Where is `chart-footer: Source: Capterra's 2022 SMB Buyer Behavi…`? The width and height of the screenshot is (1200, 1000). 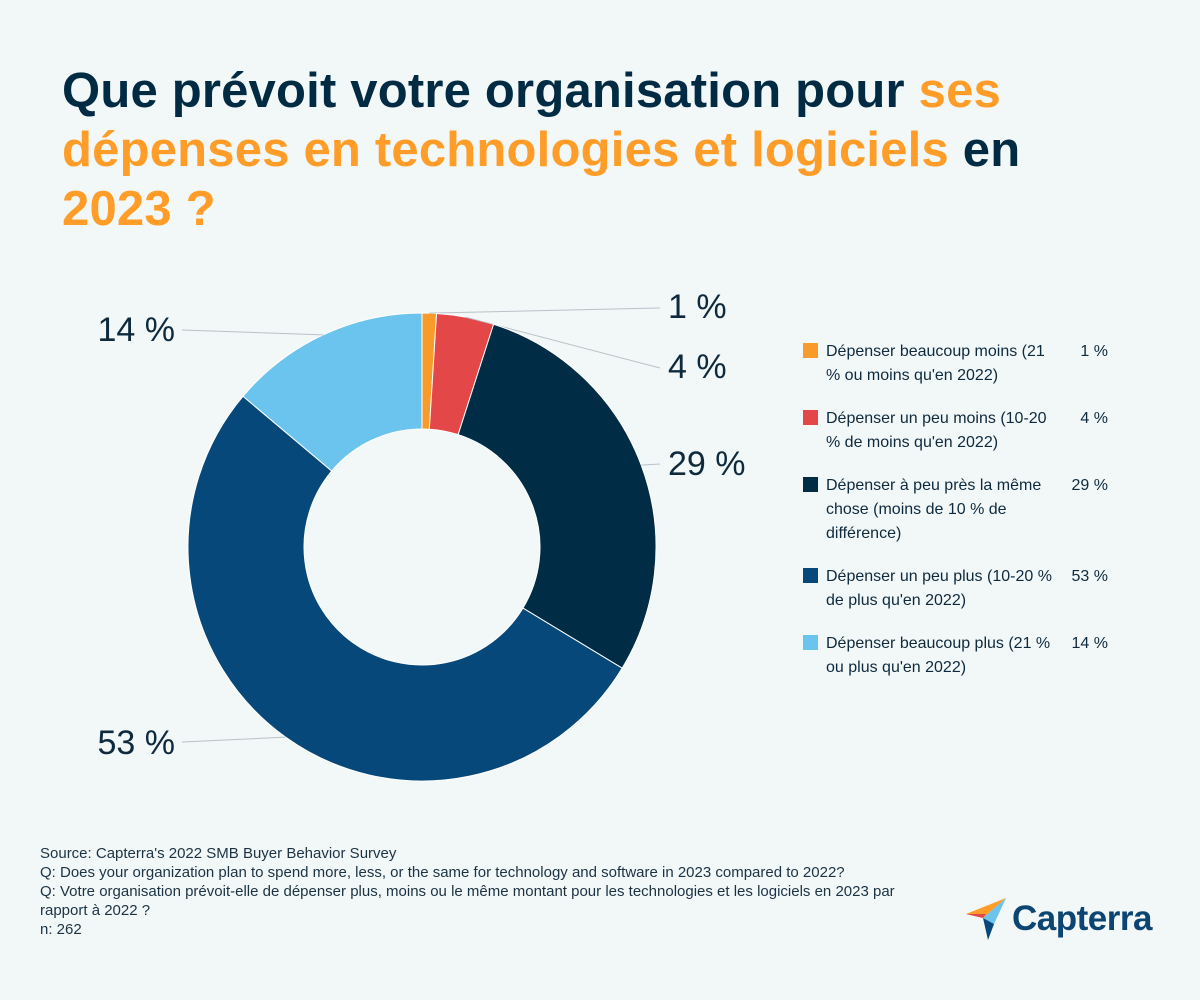 chart-footer: Source: Capterra's 2022 SMB Buyer Behavi… is located at coordinates (480, 891).